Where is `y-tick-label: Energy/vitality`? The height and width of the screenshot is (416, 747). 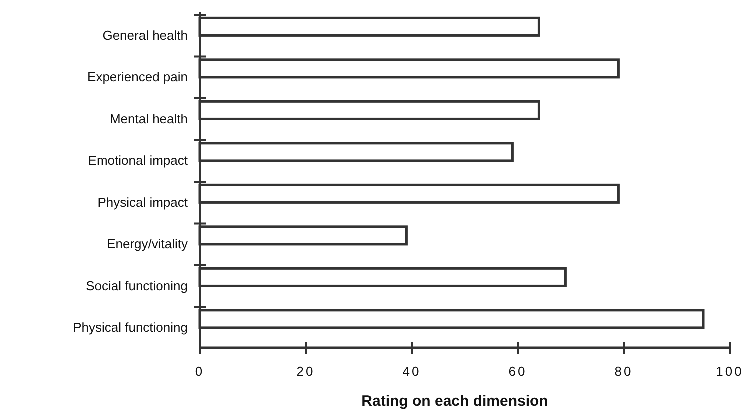
y-tick-label: Energy/vitality is located at coordinates (147, 244).